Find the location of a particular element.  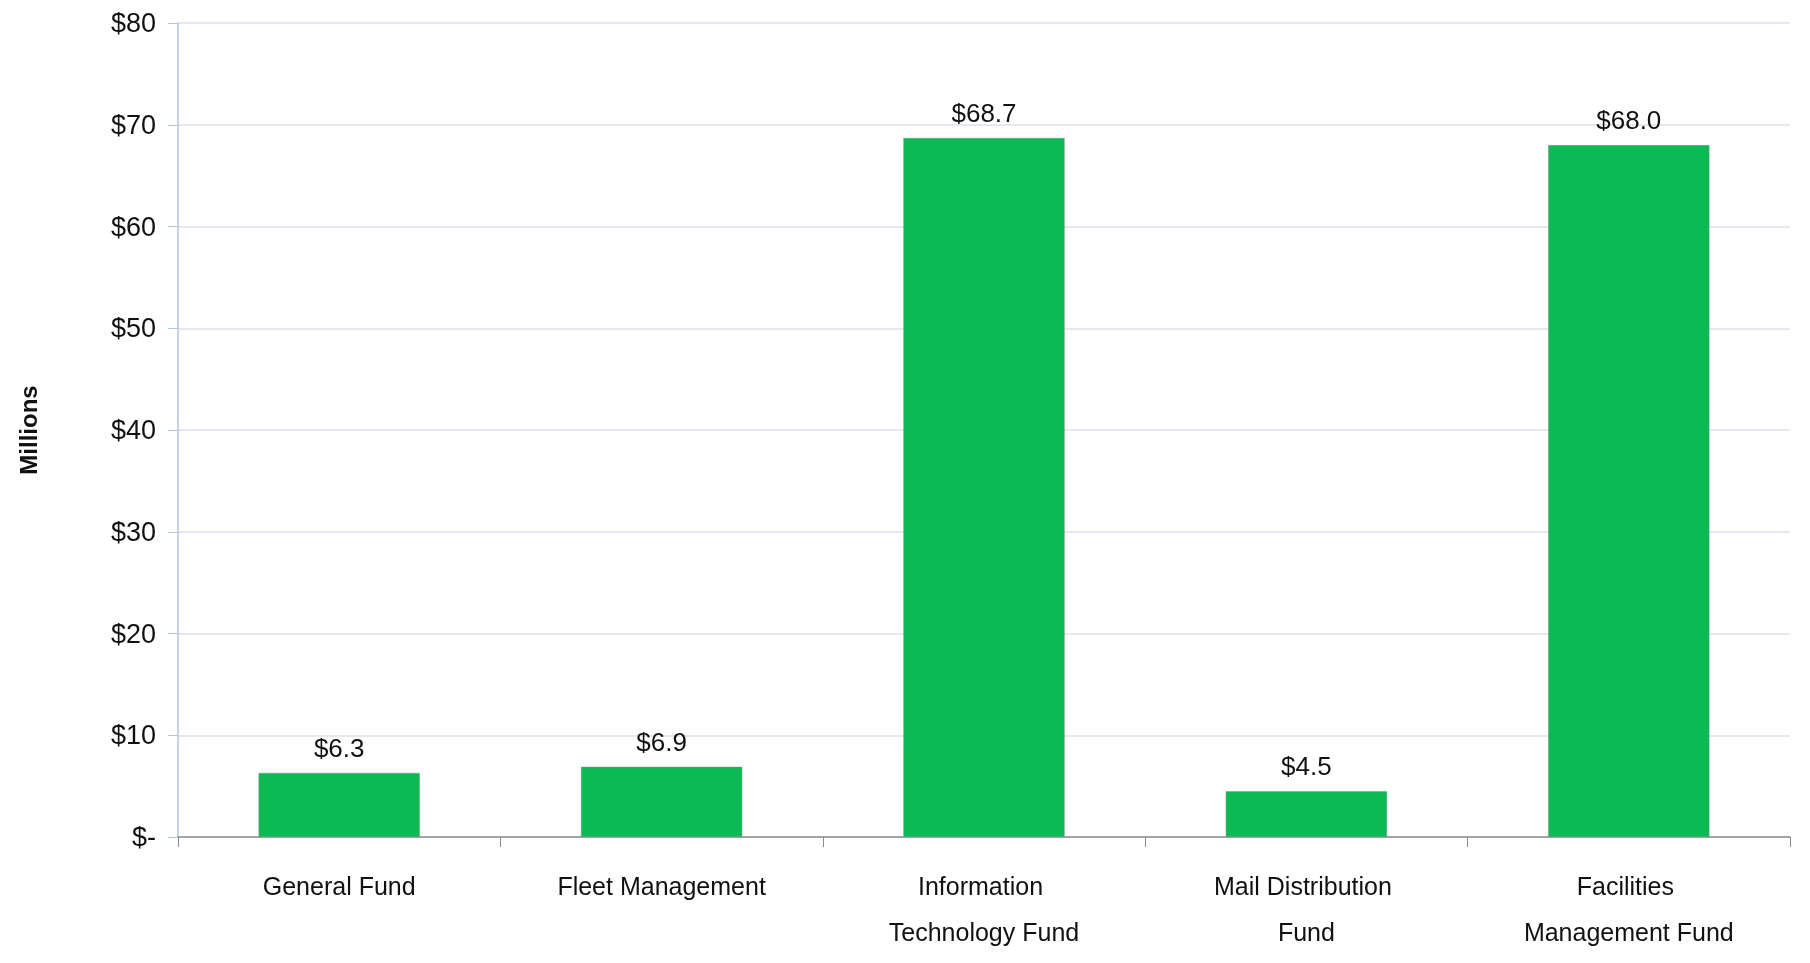

data-label: $4.5 is located at coordinates (1306, 766).